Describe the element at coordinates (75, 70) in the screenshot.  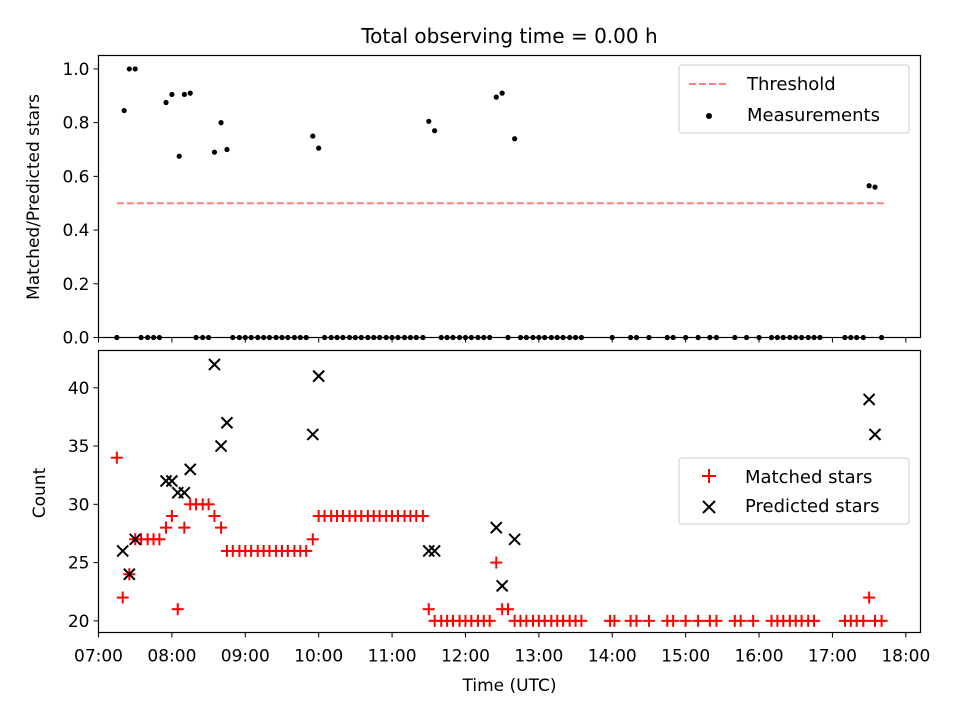
I see `top-y-tick-label: 1.0` at that location.